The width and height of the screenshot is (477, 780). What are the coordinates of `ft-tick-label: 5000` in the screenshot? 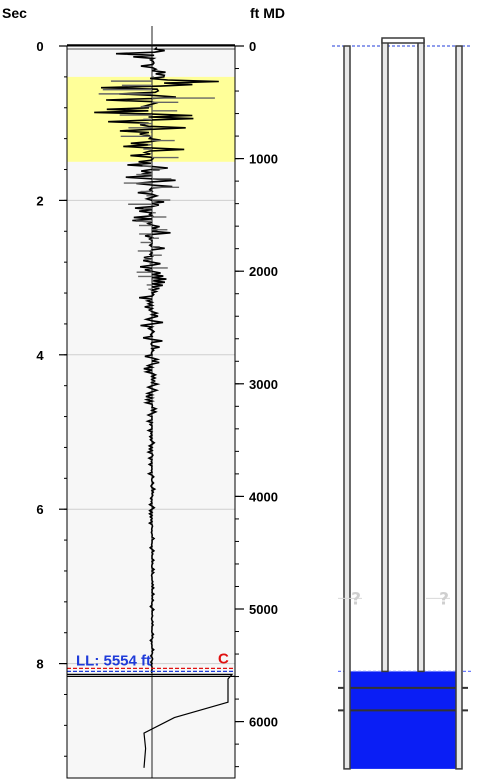 It's located at (263, 609).